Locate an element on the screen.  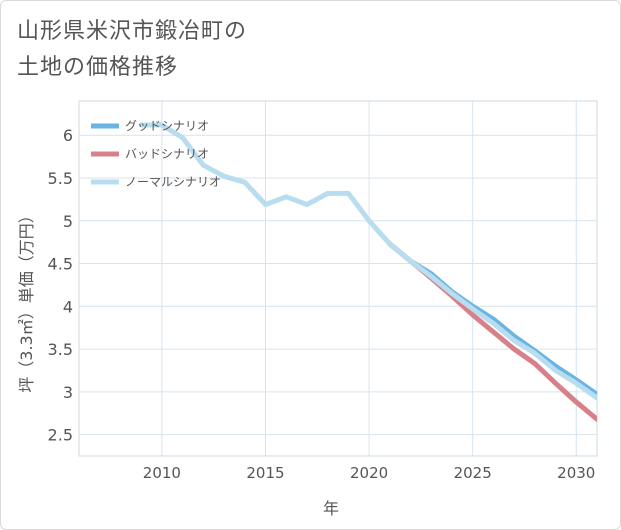
y-axis-label: 坪（3.3㎡）単価（万円） is located at coordinates (26, 299).